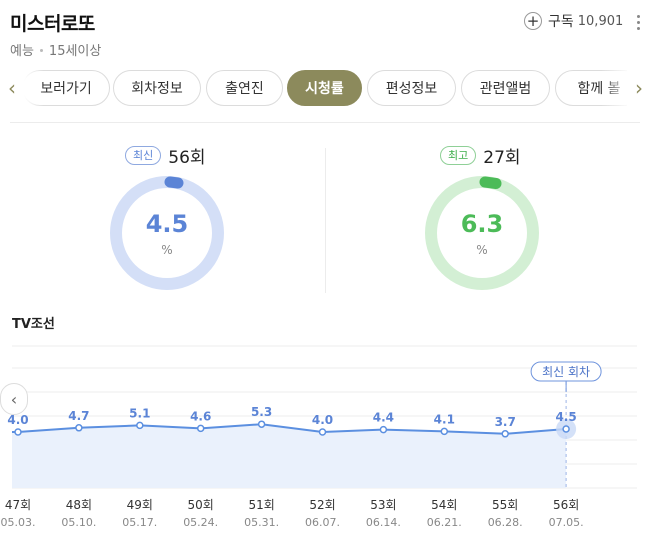 The image size is (655, 548). What do you see at coordinates (566, 505) in the screenshot?
I see `episode-tick-label: 56회` at bounding box center [566, 505].